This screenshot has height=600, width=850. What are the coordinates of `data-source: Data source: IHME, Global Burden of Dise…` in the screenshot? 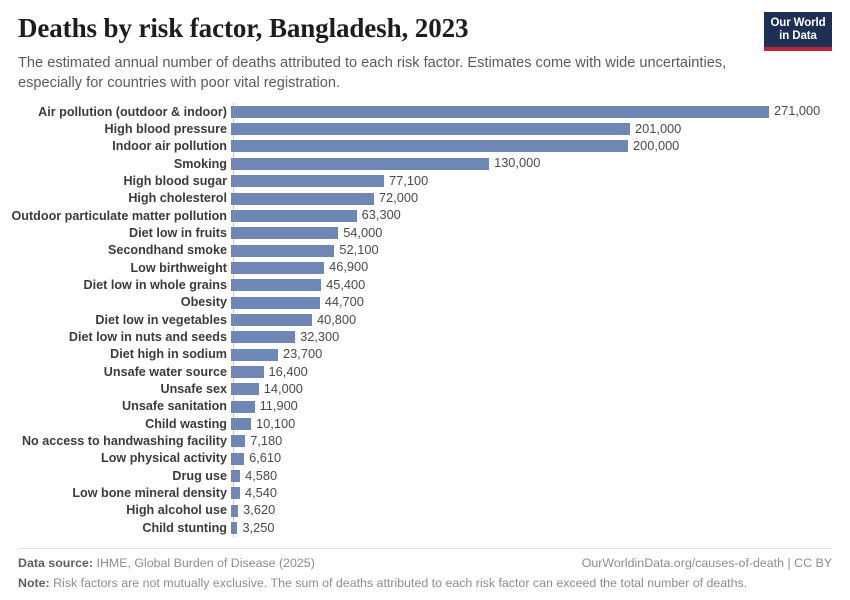 It's located at (166, 563).